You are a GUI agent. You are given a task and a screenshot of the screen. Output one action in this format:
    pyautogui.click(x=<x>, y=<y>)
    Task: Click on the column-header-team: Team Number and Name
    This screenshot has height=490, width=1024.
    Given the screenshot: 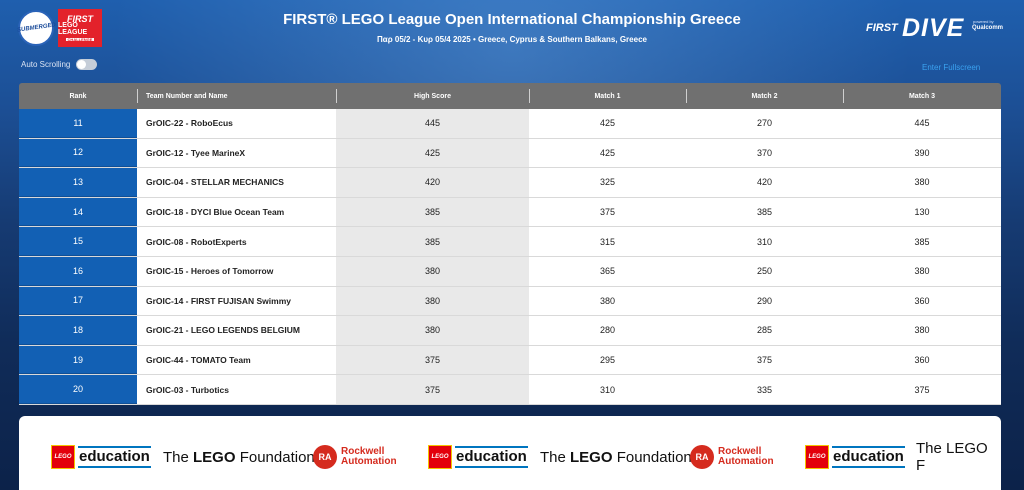 What is the action you would take?
    pyautogui.click(x=236, y=96)
    